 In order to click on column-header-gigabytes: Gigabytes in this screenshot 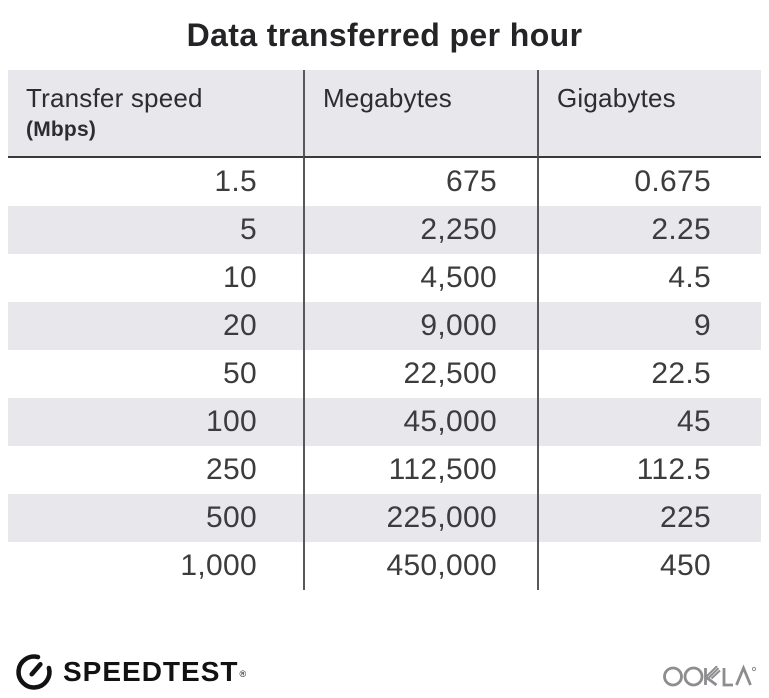, I will do `click(649, 114)`.